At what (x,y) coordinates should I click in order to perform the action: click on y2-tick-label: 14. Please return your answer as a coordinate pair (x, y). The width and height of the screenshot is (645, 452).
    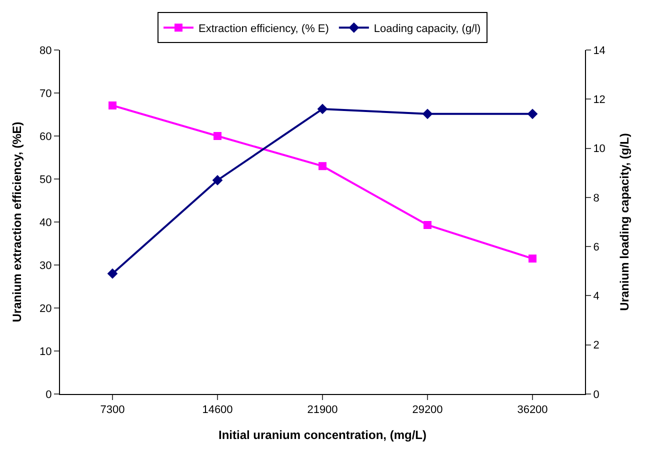
    Looking at the image, I should click on (599, 50).